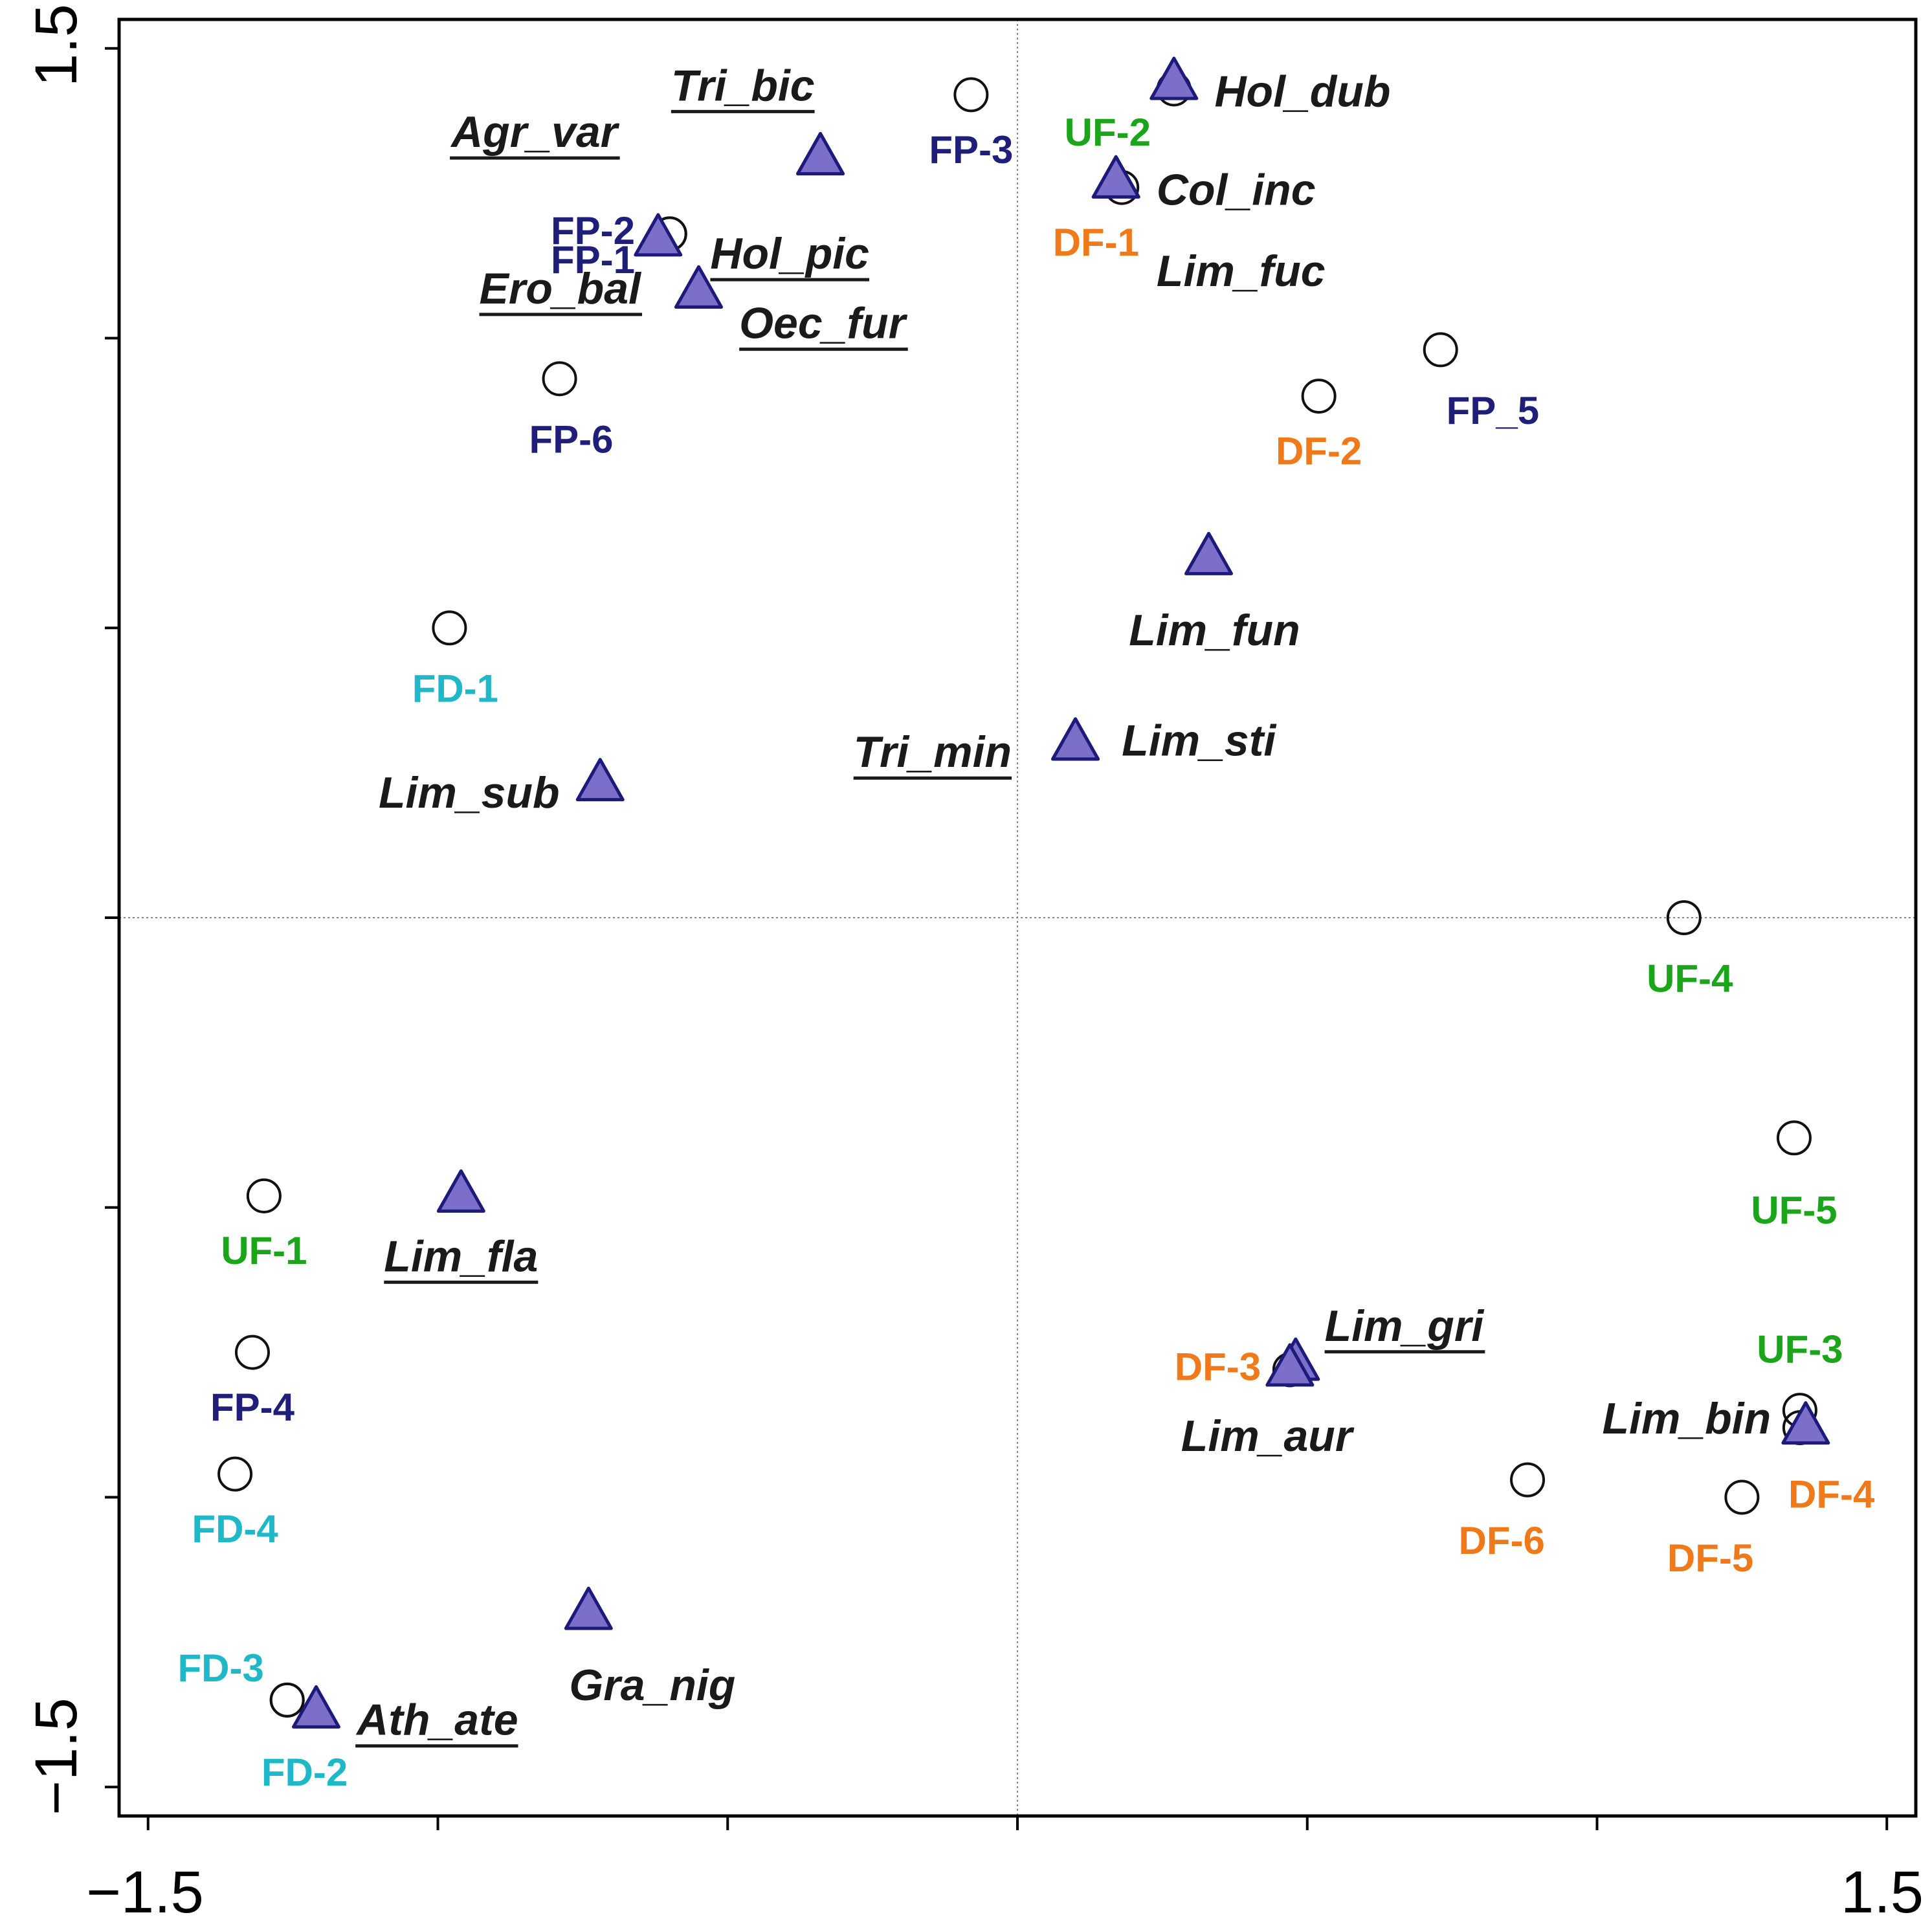 The image size is (1932, 1926). What do you see at coordinates (461, 1256) in the screenshot?
I see `species-label: Lim_fla` at bounding box center [461, 1256].